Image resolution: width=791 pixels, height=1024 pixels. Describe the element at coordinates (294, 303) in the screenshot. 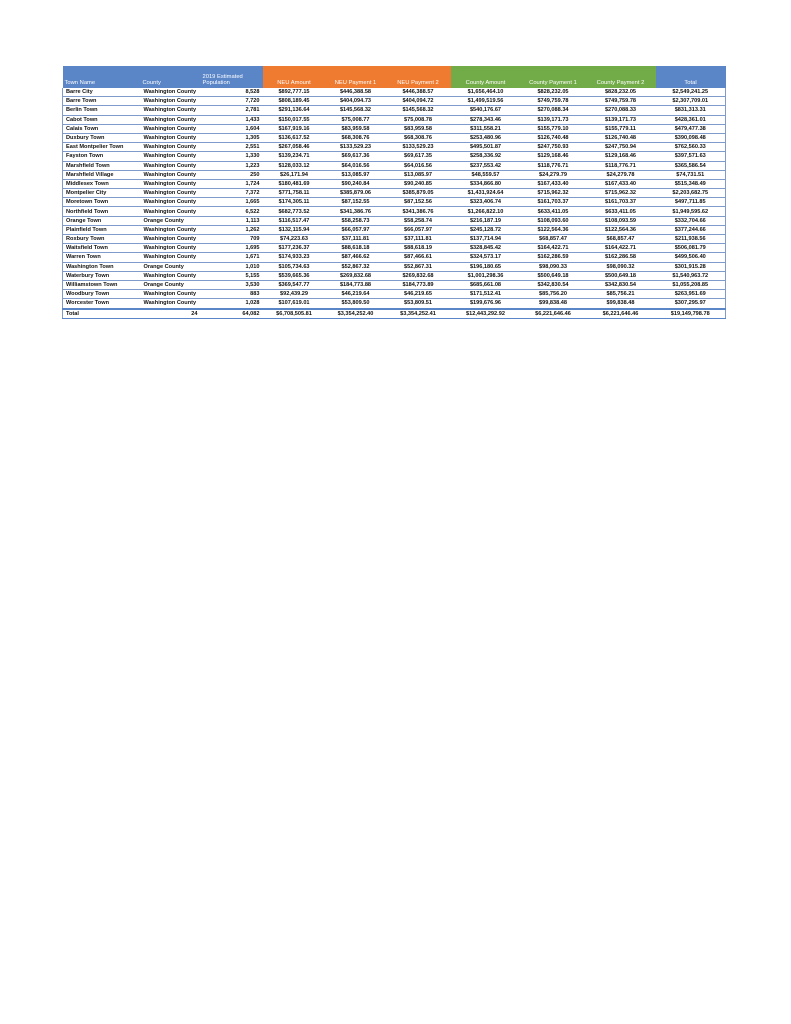

I see `cell-neu-amount: $107,619.01` at that location.